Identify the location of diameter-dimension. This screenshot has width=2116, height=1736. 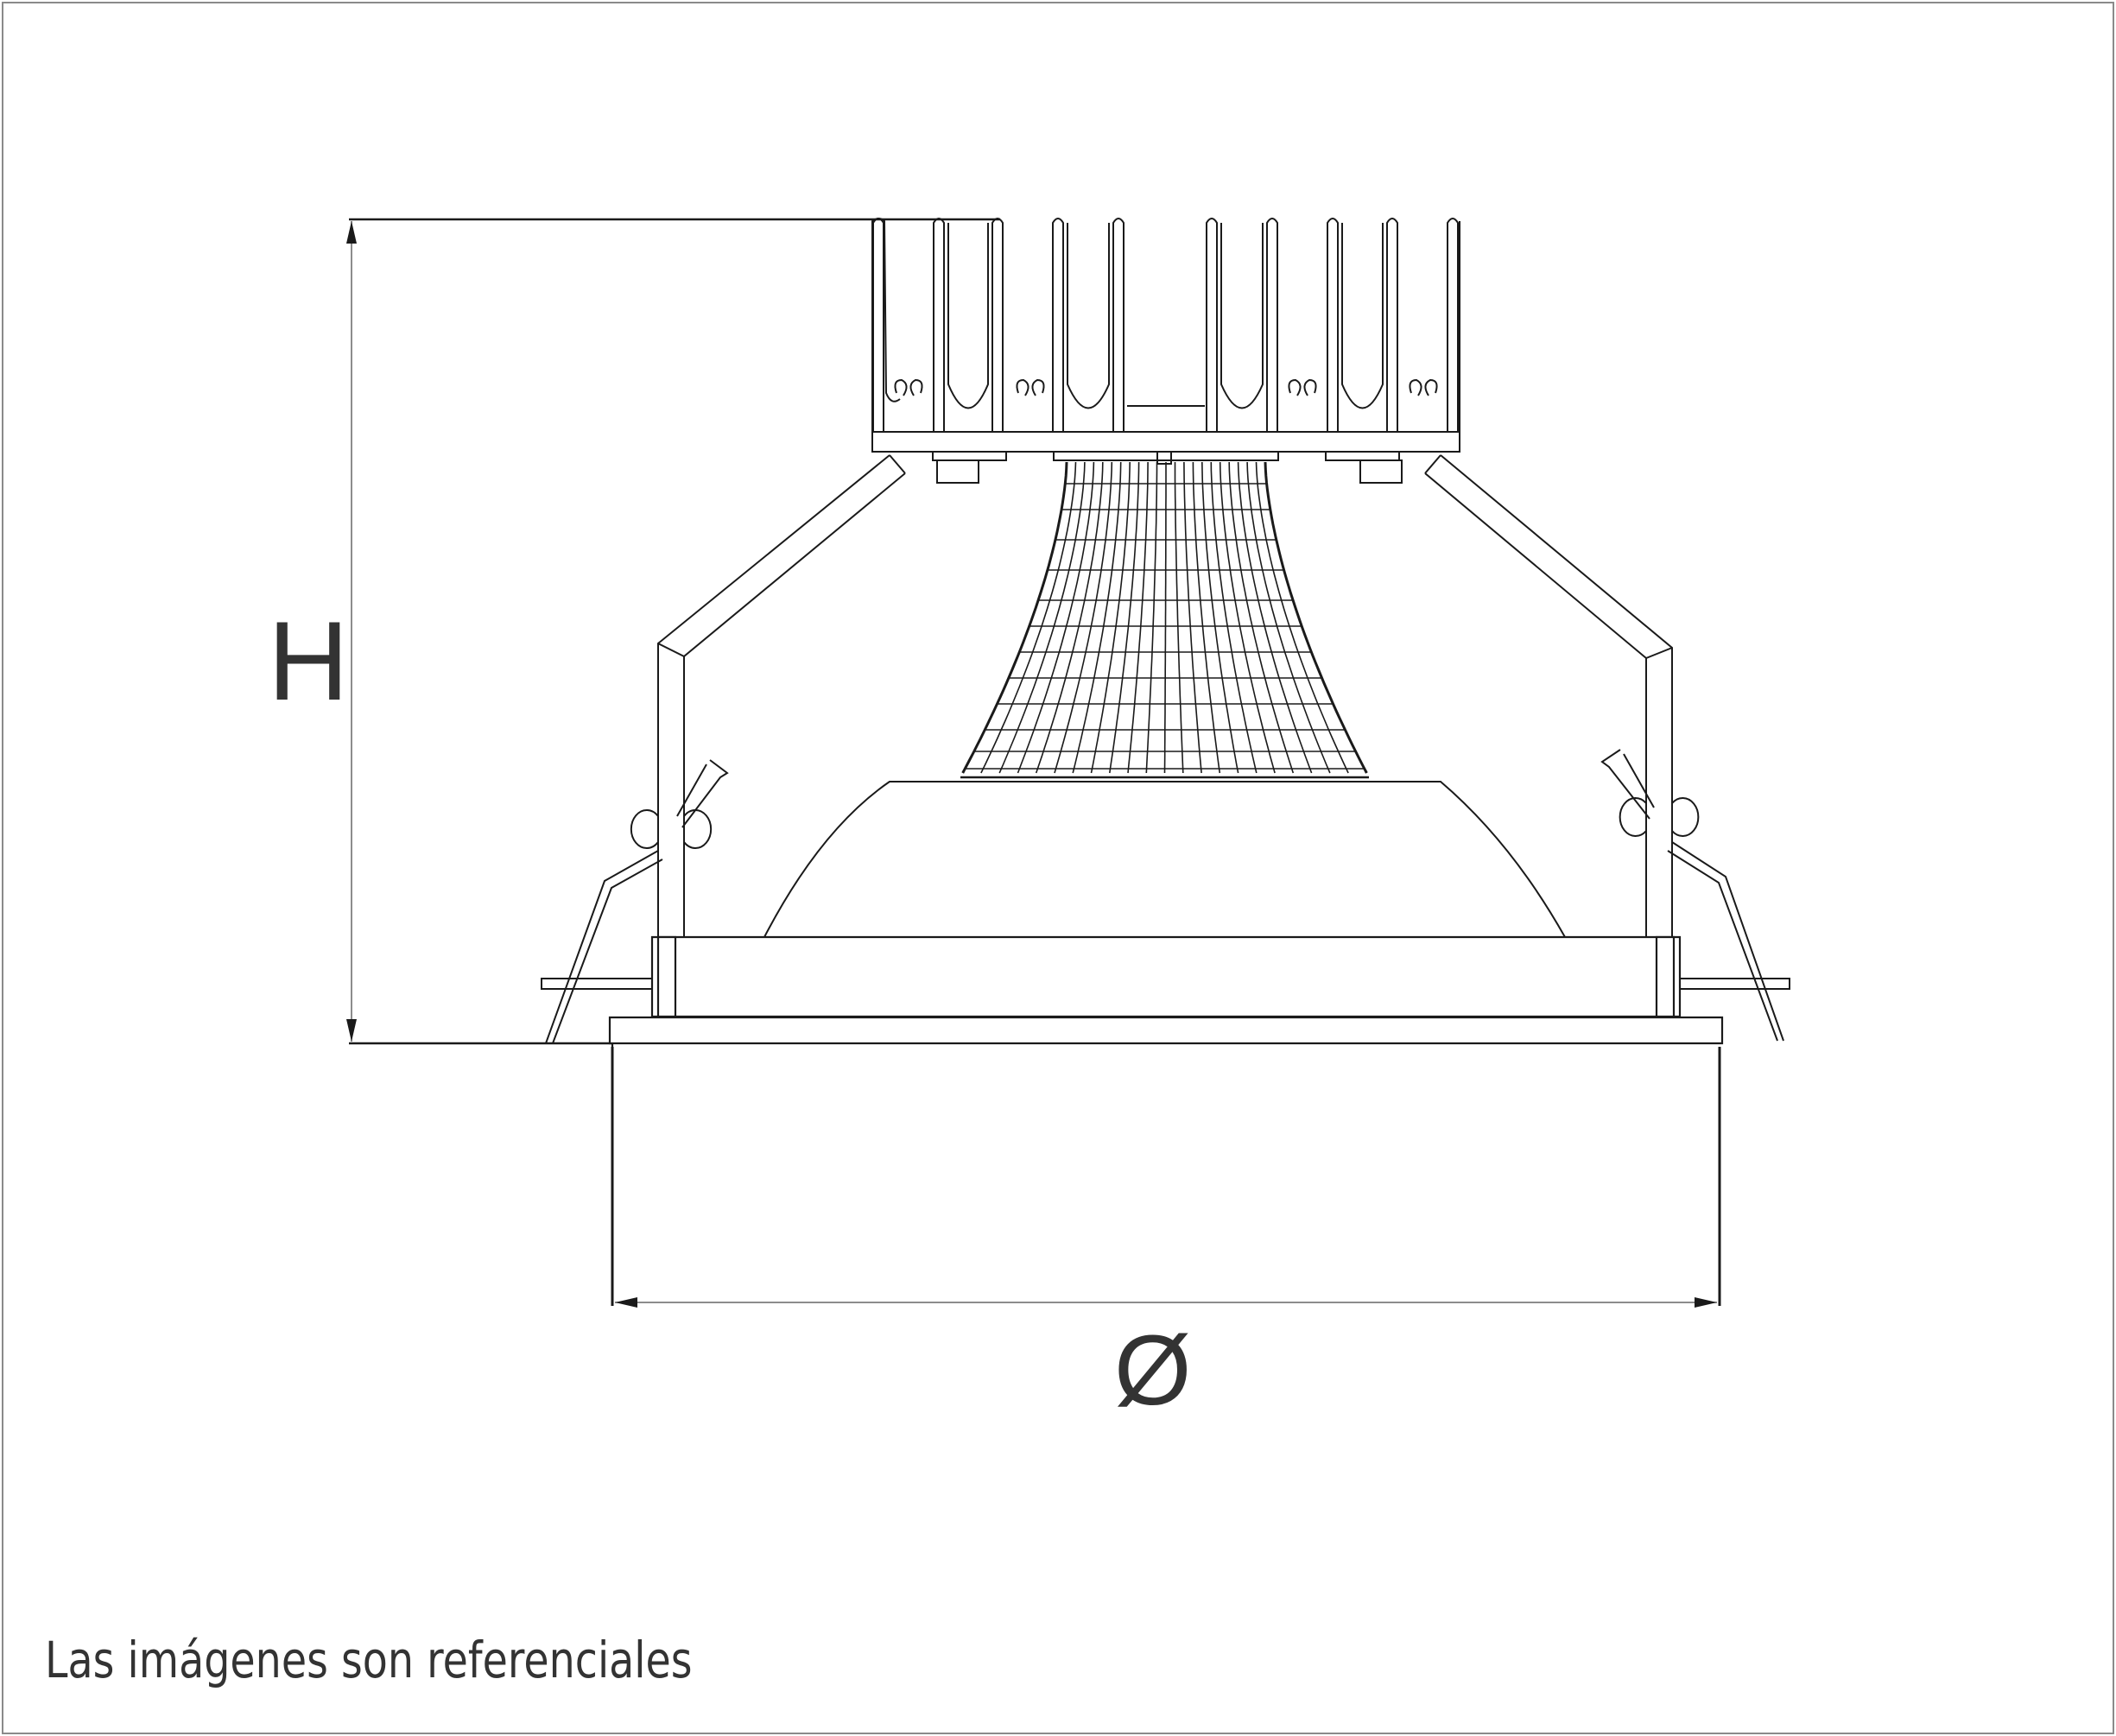
(1166, 1177).